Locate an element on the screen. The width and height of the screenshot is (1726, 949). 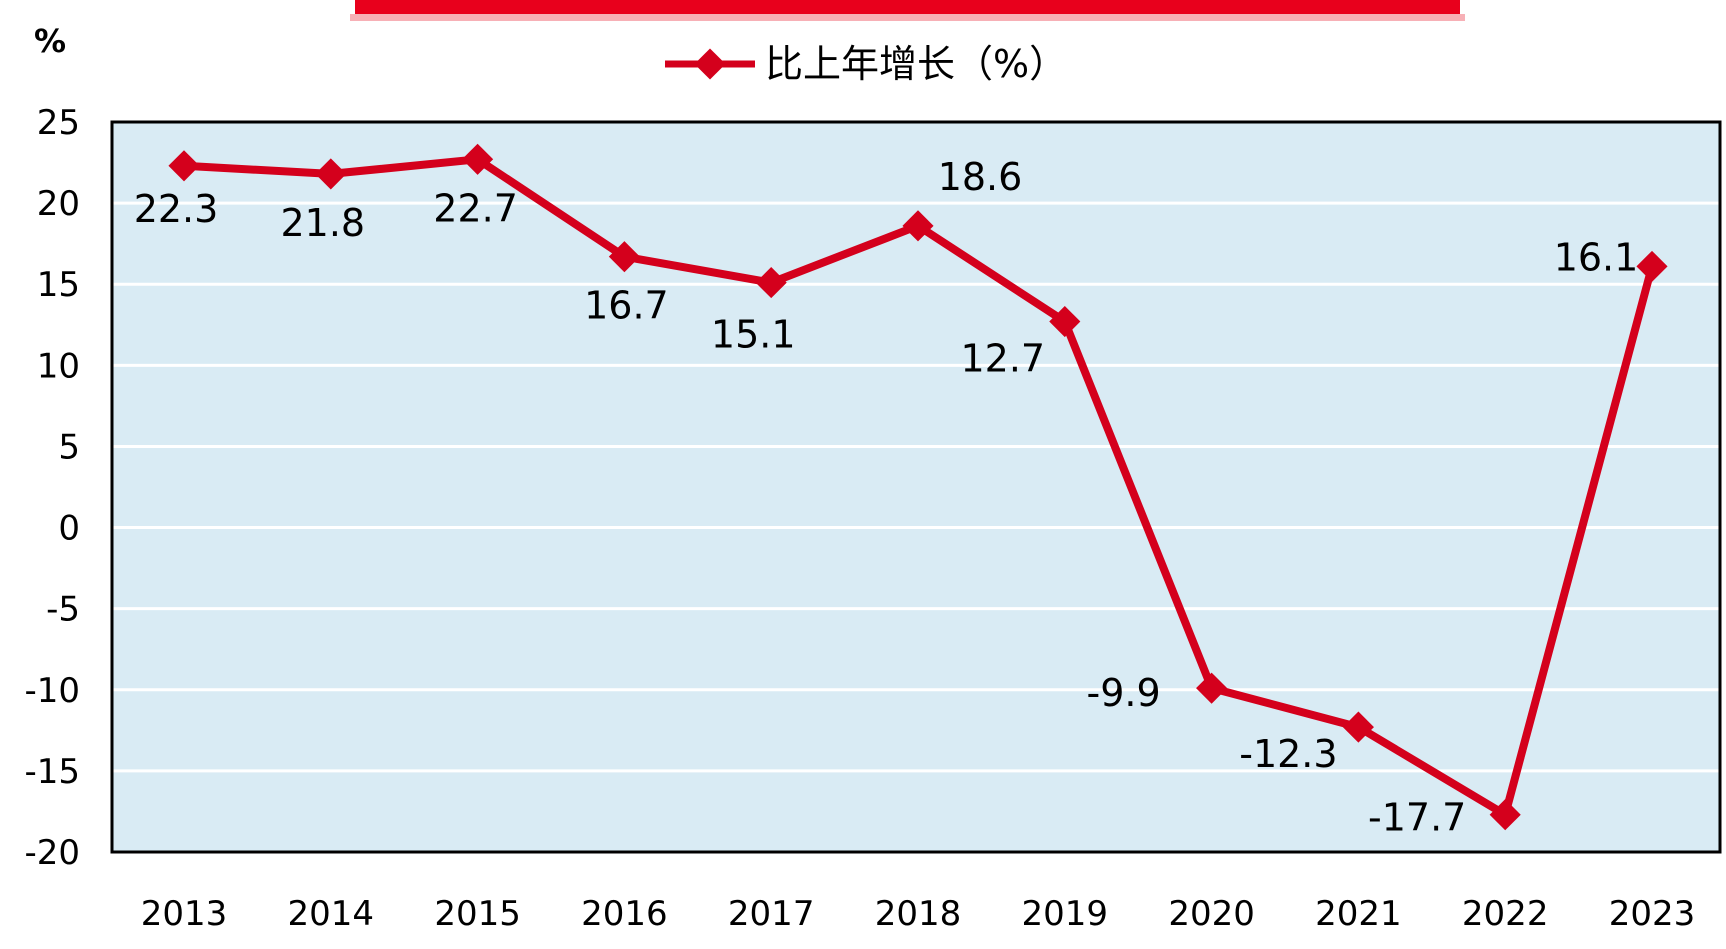
data-label: 12.7 is located at coordinates (1002, 359).